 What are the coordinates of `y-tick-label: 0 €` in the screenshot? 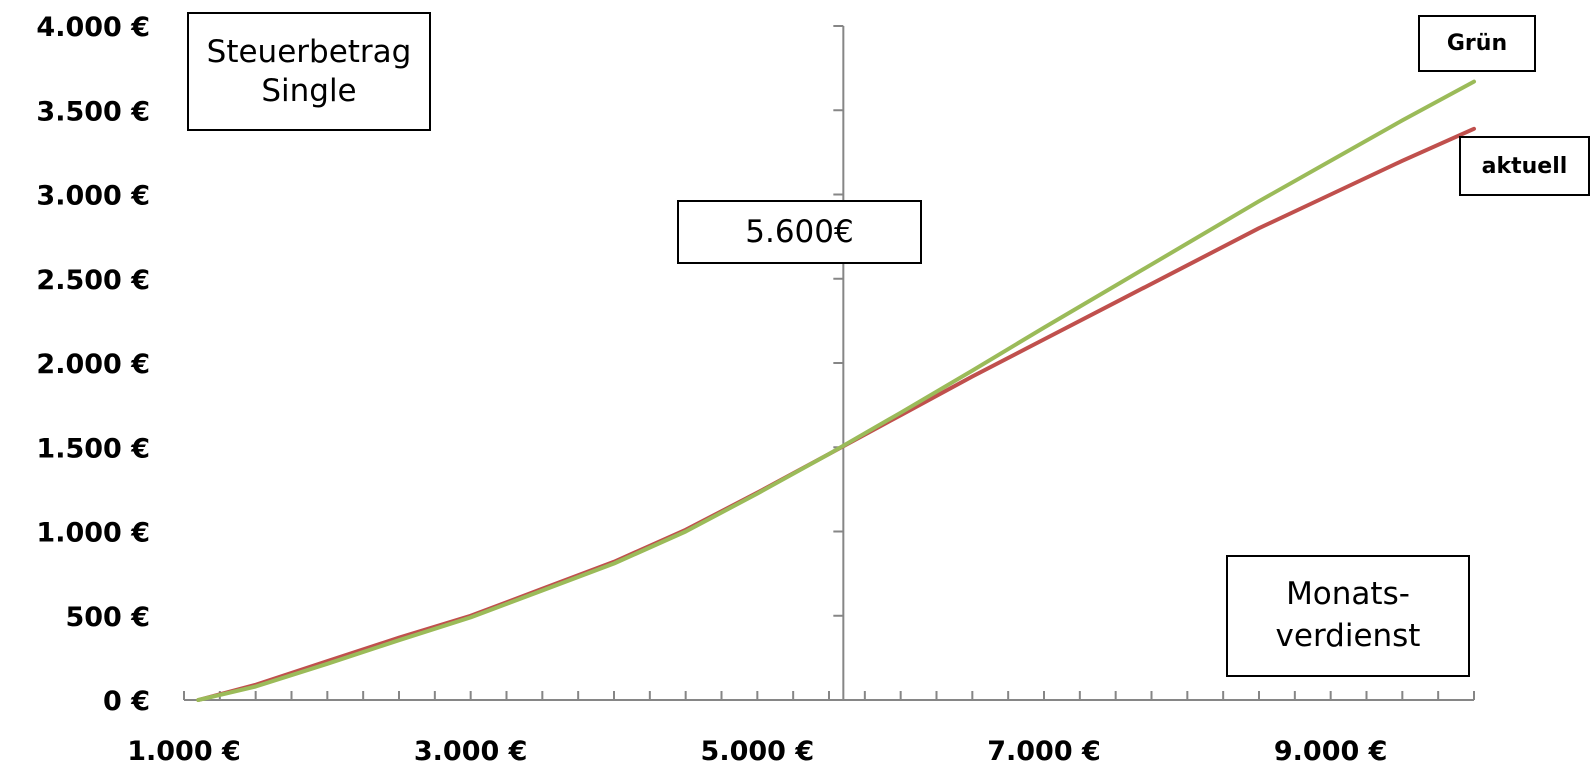 It's located at (126, 701).